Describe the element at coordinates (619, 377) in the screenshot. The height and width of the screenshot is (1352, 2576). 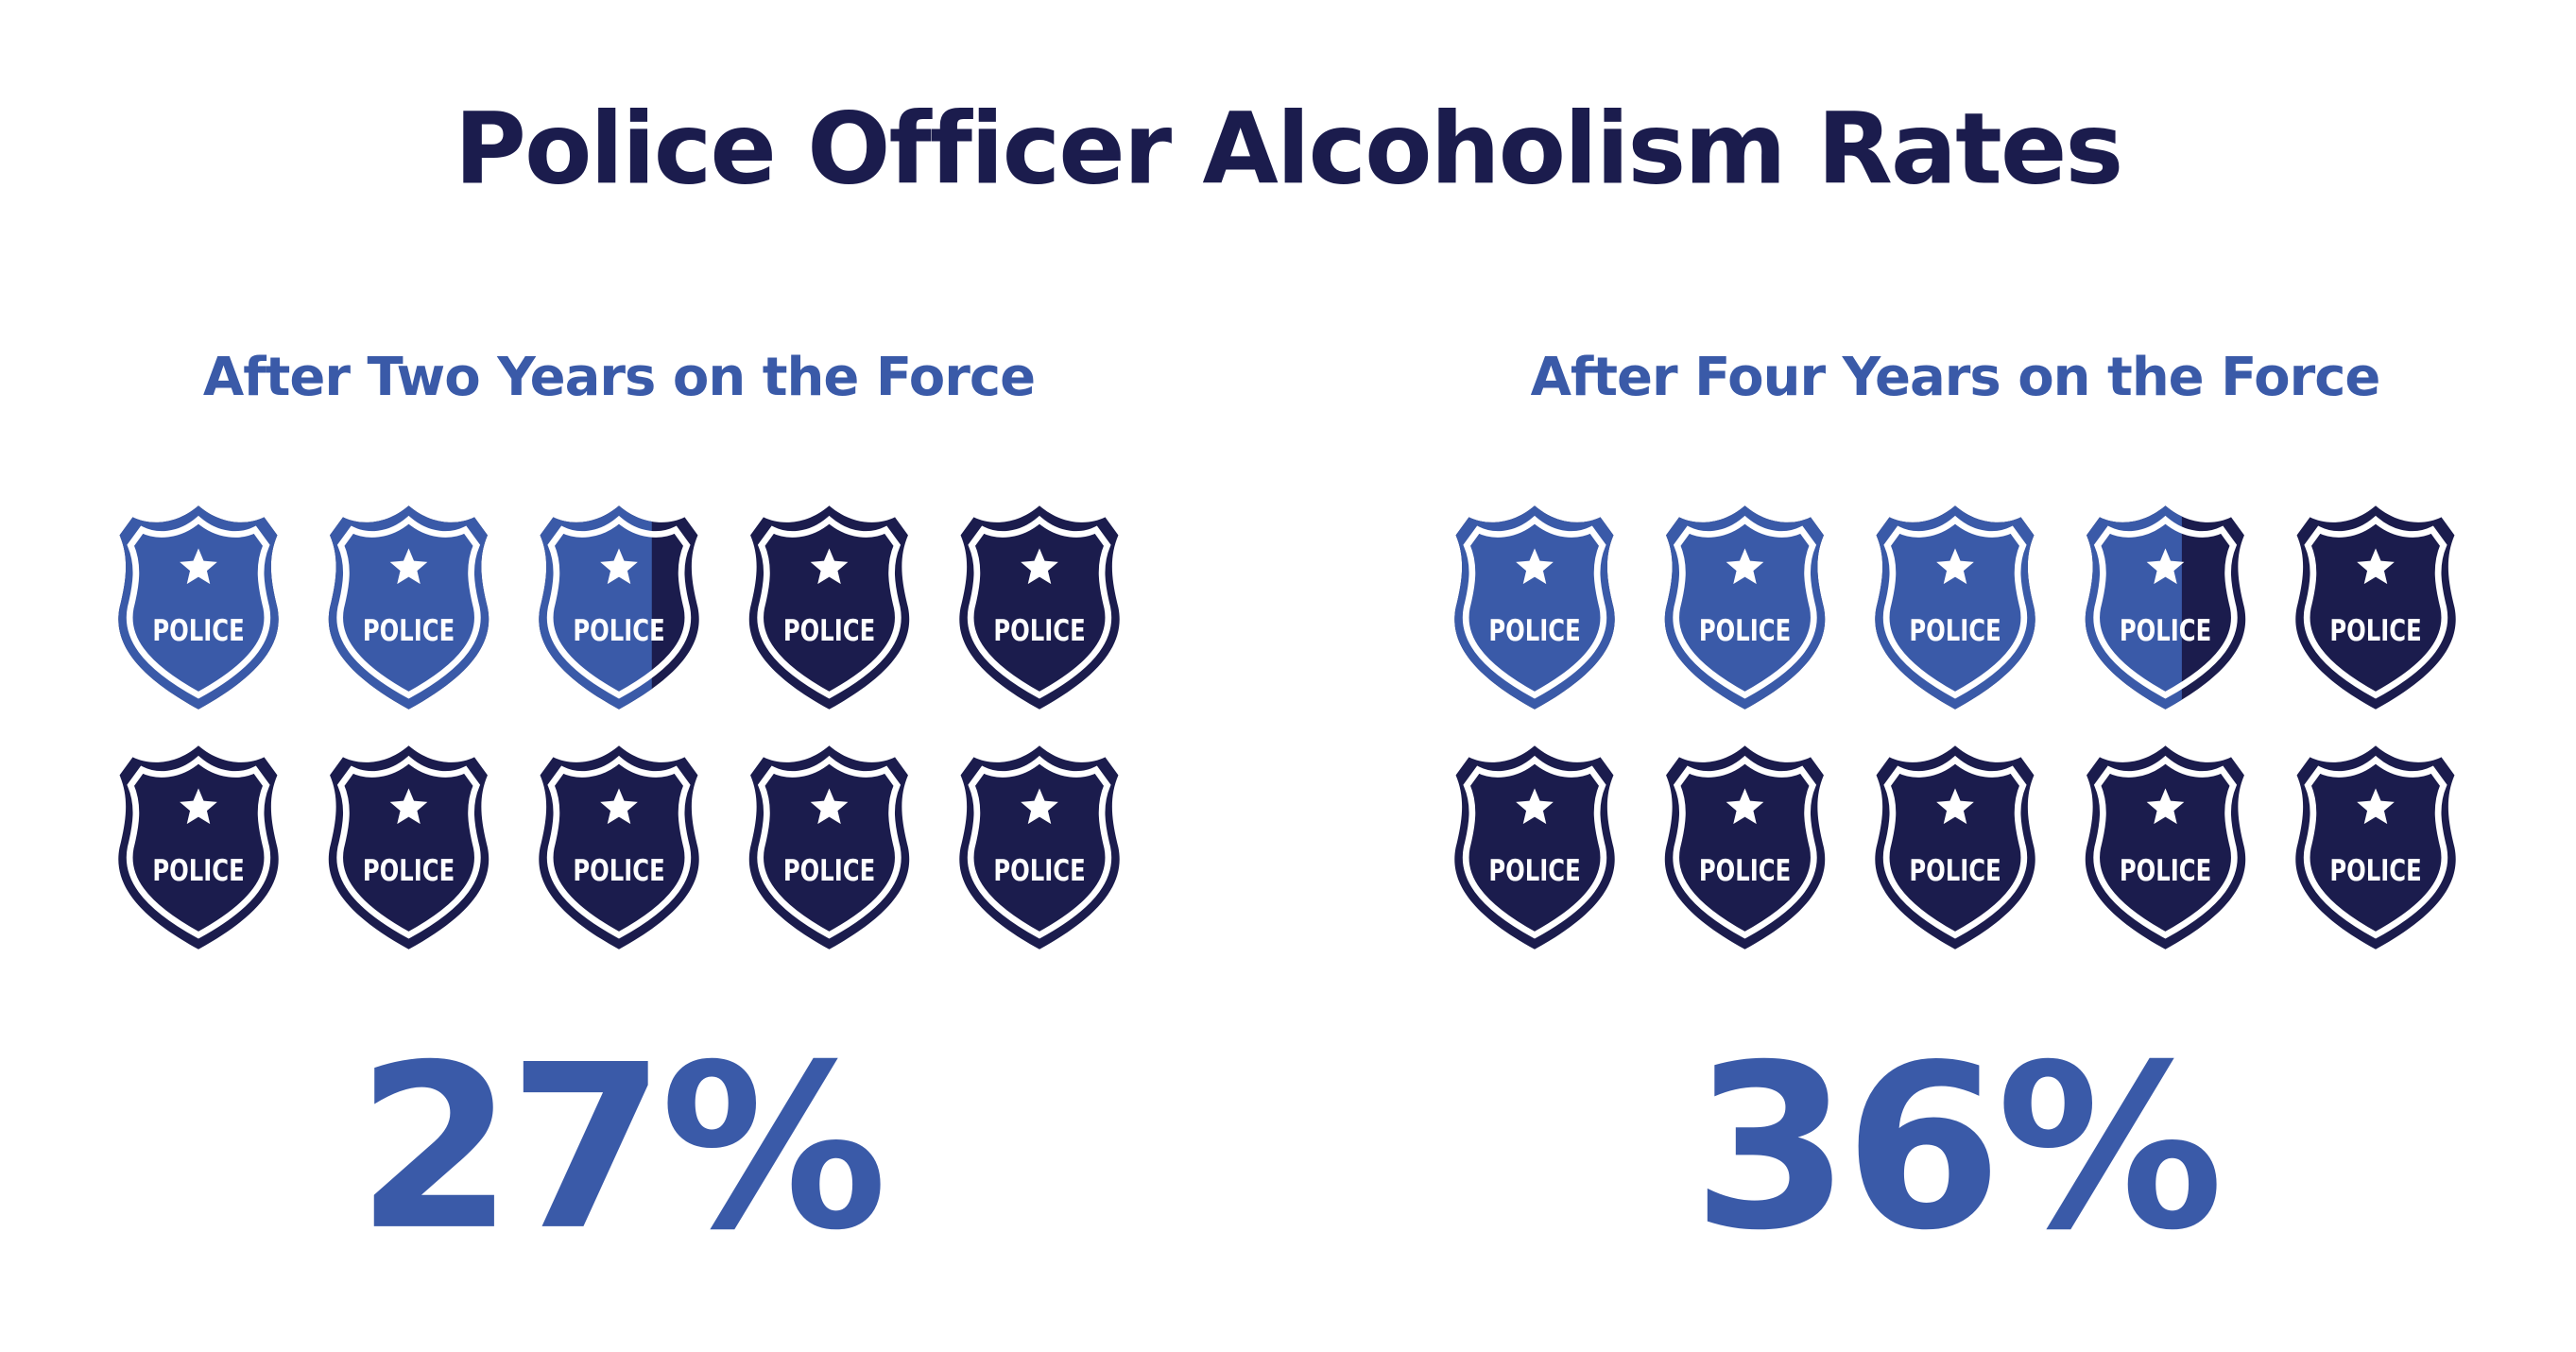
I see `panel-title: After Two Years on the Force` at that location.